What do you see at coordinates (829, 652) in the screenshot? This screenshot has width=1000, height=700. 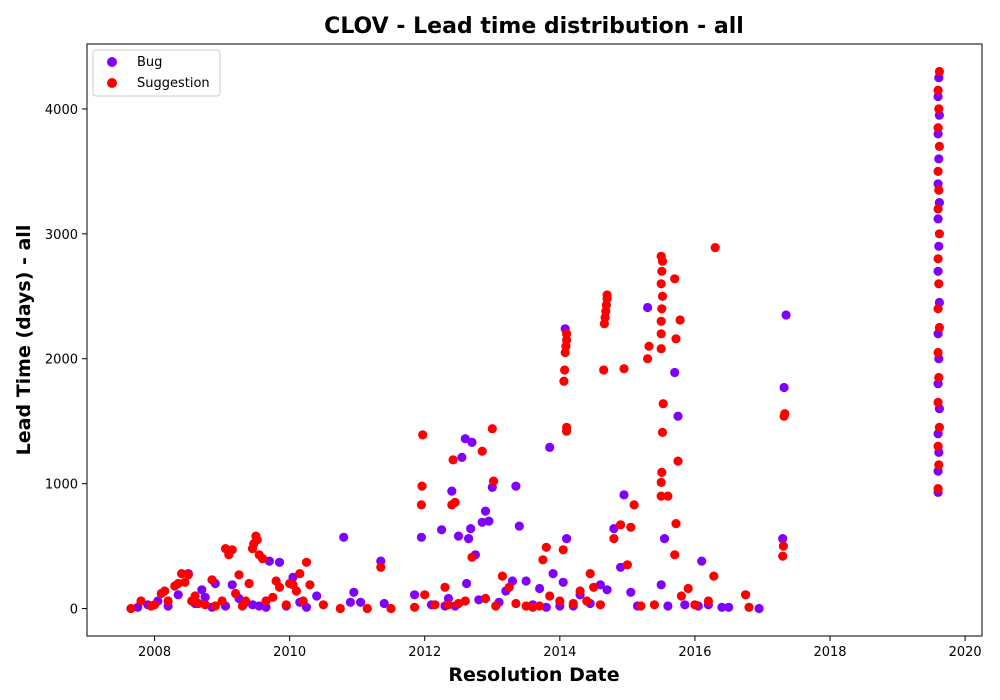 I see `x-tick-label-2018: 2018` at bounding box center [829, 652].